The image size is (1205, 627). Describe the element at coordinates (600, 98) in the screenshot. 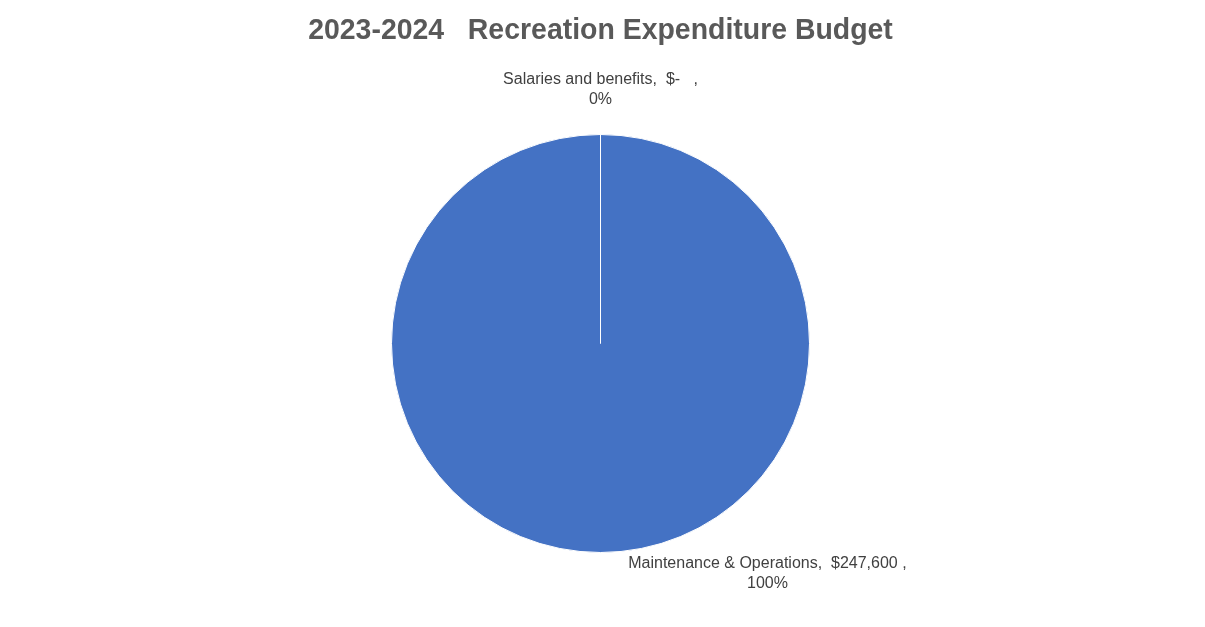

I see `text: 0%` at that location.